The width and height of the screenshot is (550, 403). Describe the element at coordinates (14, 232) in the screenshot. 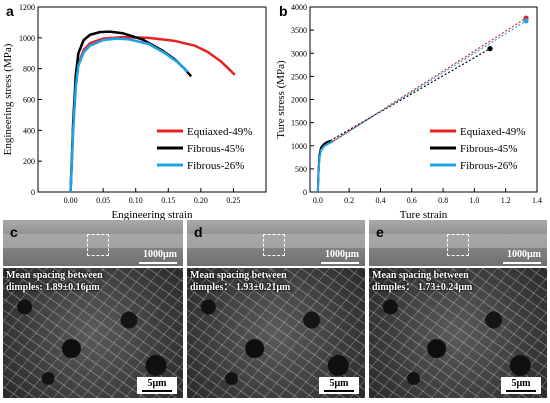

I see `panel-letter-c: c` at that location.